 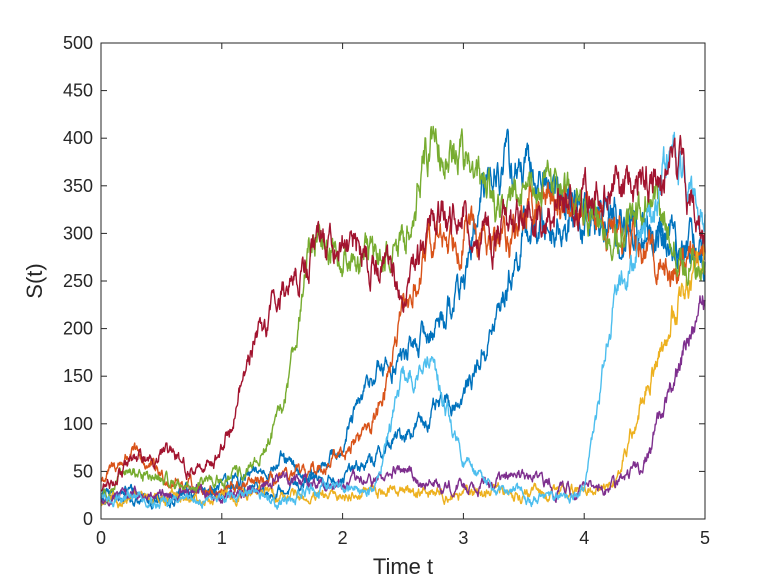 What do you see at coordinates (88, 519) in the screenshot?
I see `y-tick-label: 0` at bounding box center [88, 519].